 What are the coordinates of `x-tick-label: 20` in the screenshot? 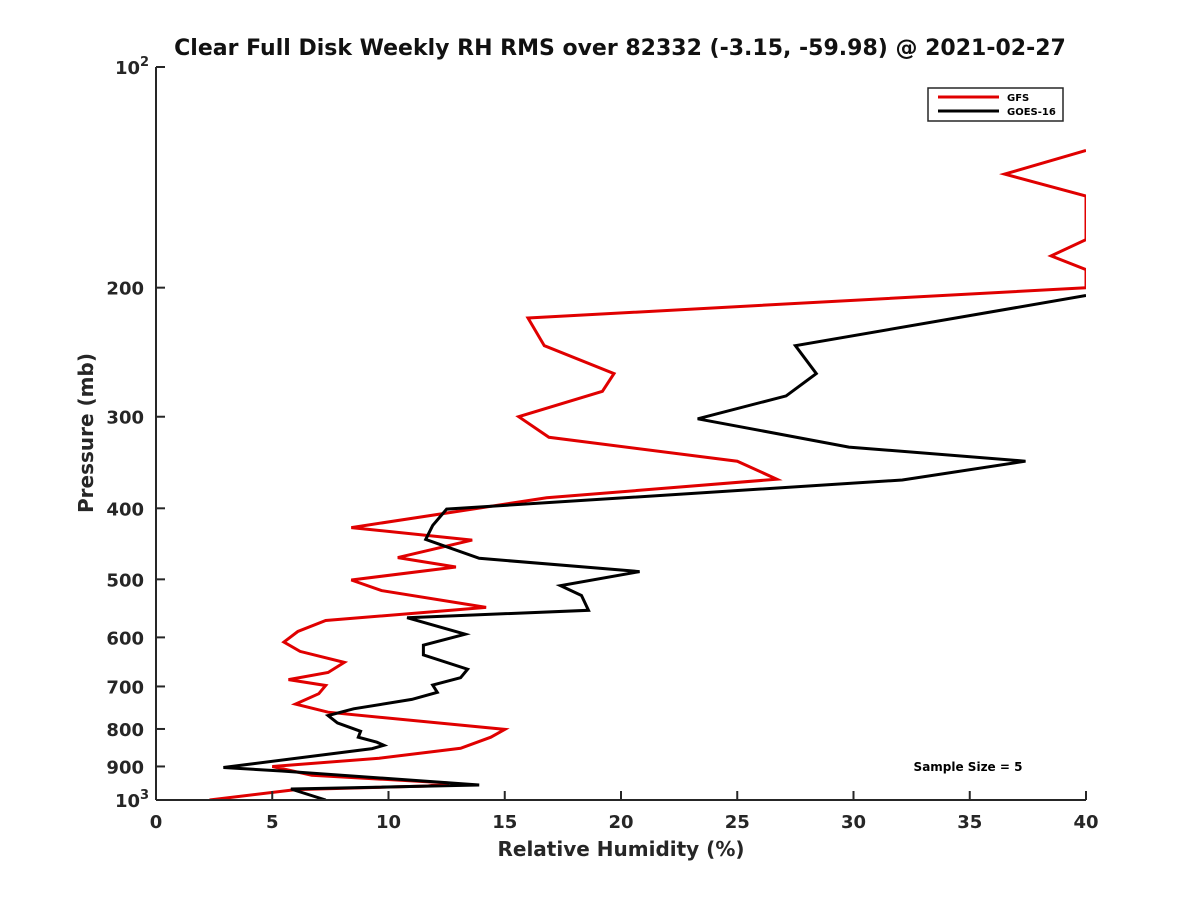 It's located at (620, 822).